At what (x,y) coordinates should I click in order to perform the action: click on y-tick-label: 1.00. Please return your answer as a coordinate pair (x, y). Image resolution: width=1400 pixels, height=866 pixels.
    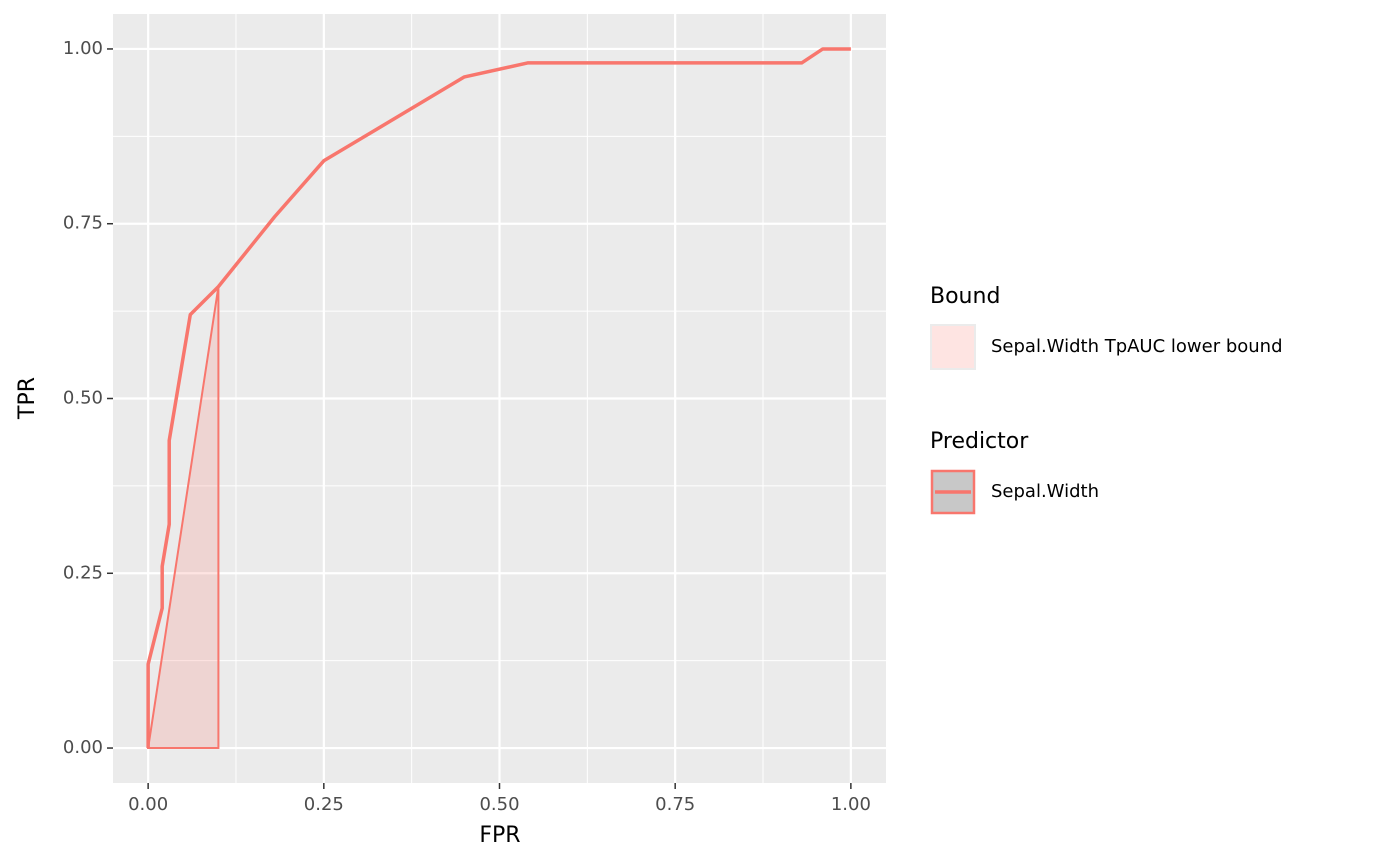
    Looking at the image, I should click on (83, 48).